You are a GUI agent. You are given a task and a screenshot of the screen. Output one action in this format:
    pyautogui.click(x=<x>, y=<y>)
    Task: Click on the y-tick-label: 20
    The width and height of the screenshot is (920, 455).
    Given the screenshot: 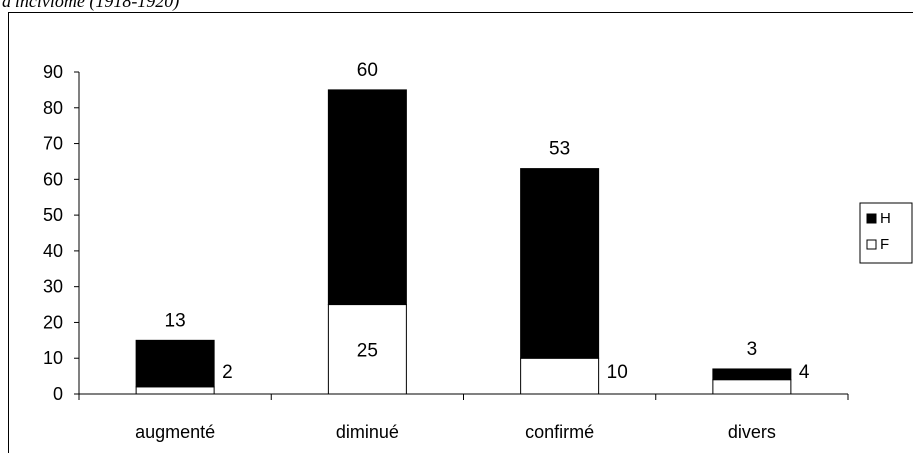 What is the action you would take?
    pyautogui.click(x=53, y=322)
    